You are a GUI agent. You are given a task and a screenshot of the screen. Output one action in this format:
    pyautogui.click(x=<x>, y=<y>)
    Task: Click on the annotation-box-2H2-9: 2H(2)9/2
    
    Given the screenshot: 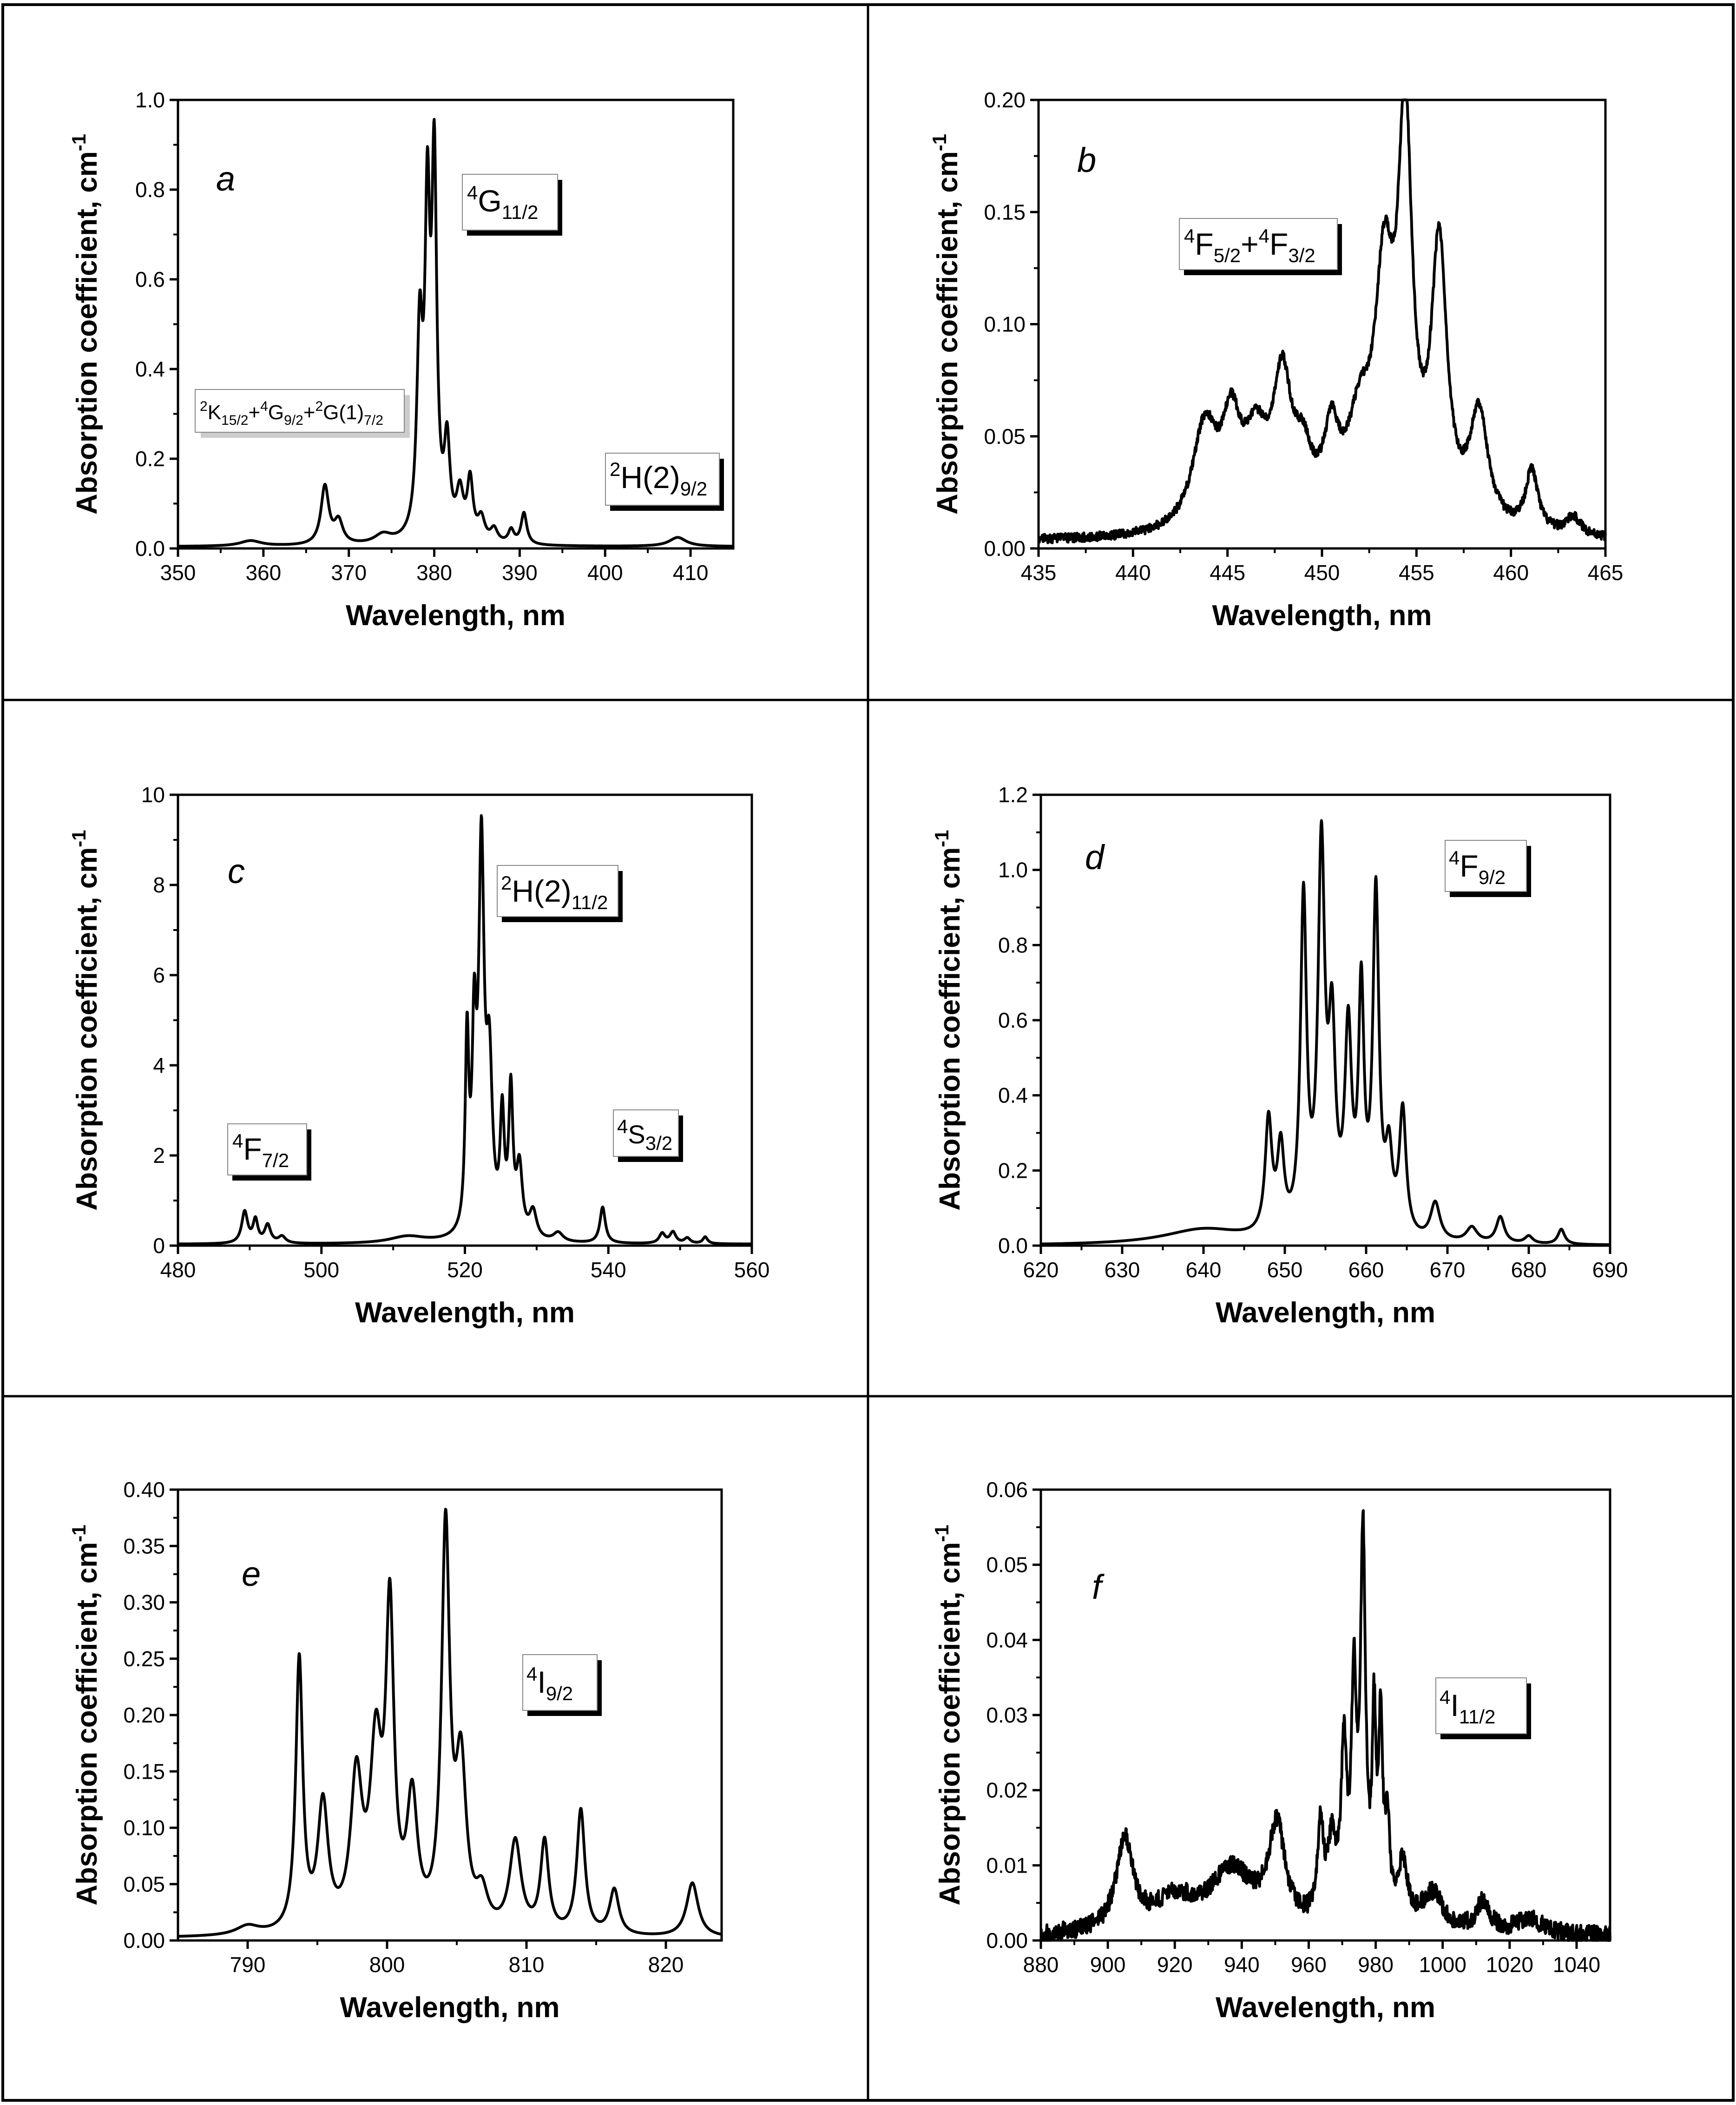 What is the action you would take?
    pyautogui.click(x=664, y=482)
    